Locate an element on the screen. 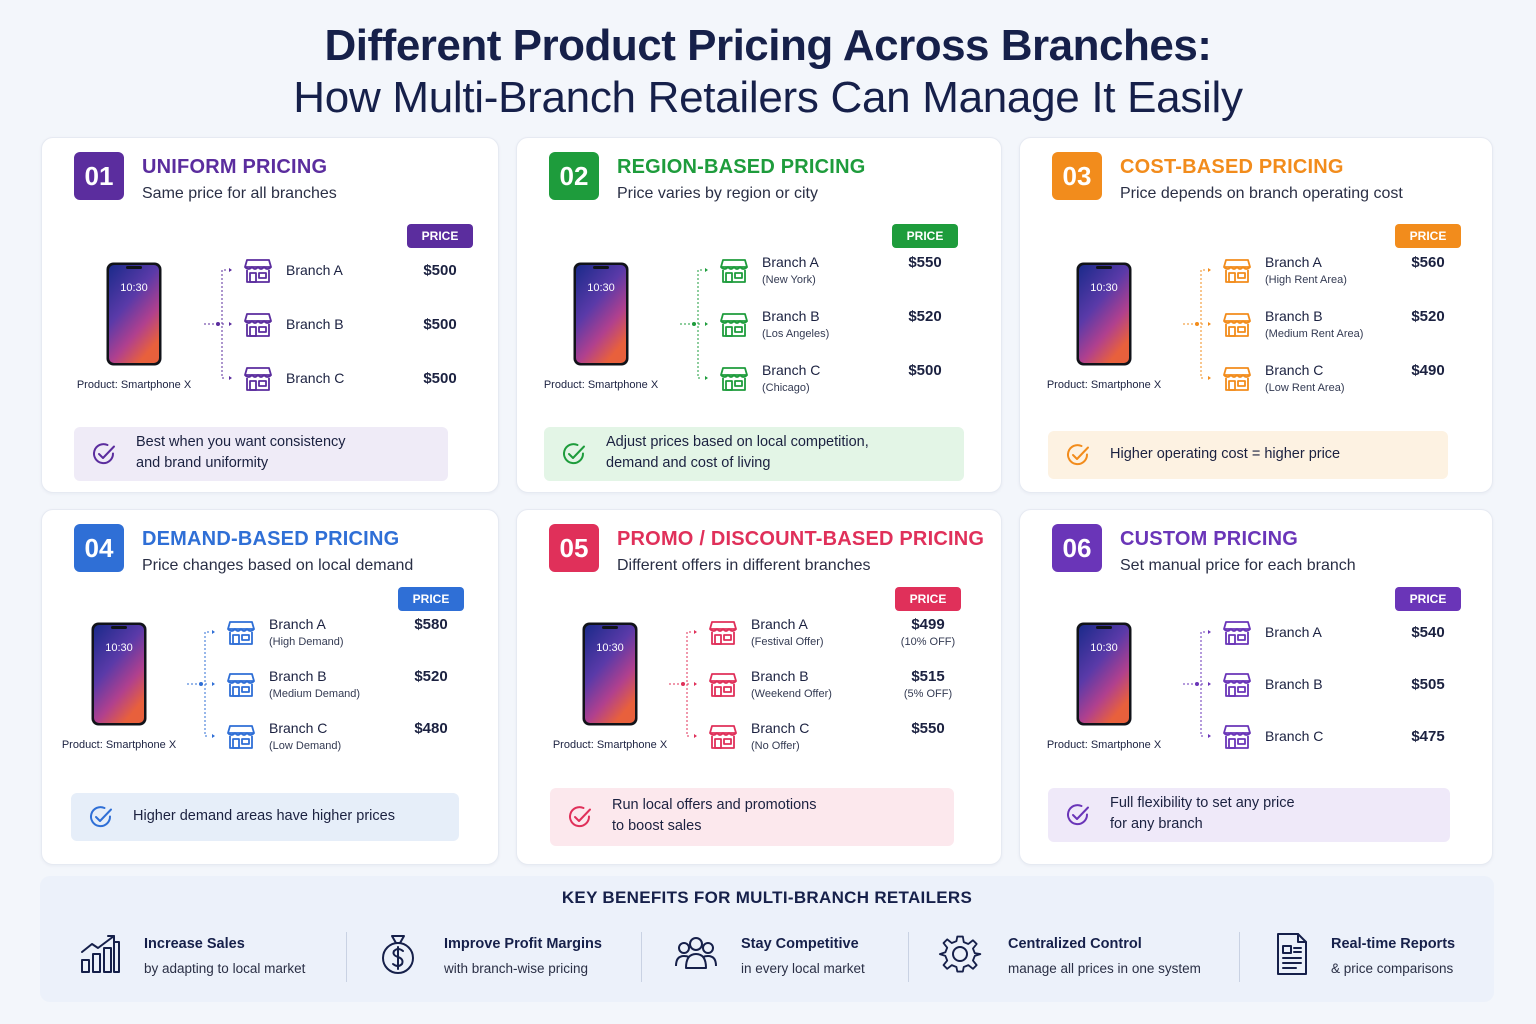  branch-price: $490 is located at coordinates (1428, 370).